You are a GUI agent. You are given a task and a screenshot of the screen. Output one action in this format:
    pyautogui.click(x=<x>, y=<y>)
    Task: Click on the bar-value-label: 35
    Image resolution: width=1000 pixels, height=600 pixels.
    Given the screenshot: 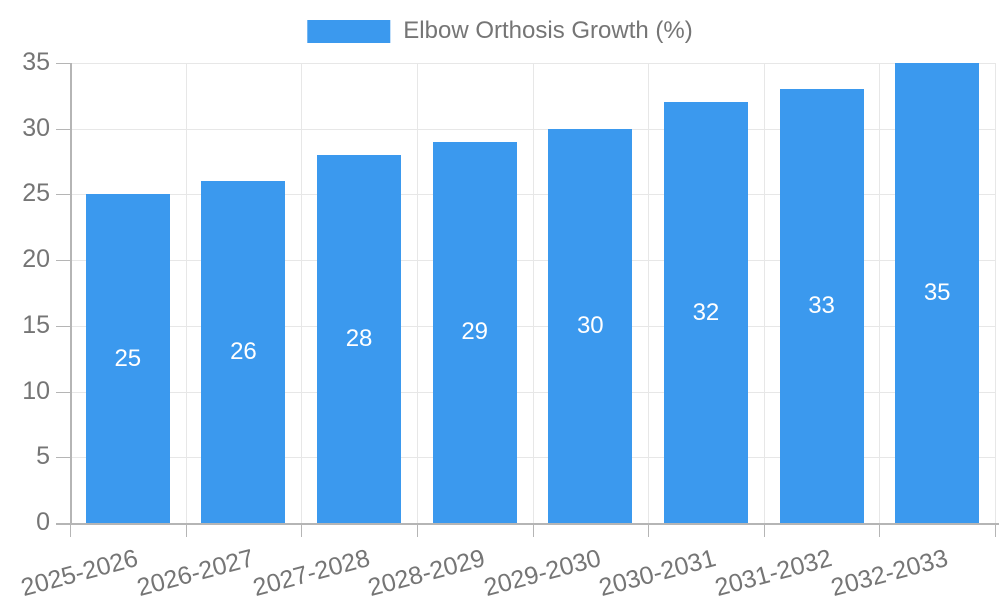 What is the action you would take?
    pyautogui.click(x=937, y=292)
    